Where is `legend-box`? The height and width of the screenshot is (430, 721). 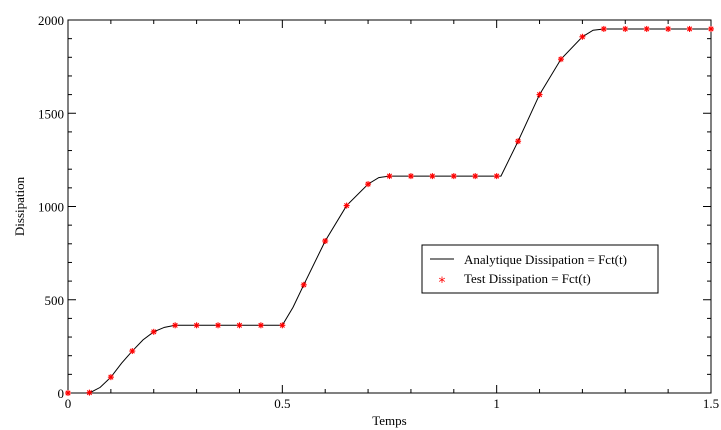
legend-box is located at coordinates (540, 269).